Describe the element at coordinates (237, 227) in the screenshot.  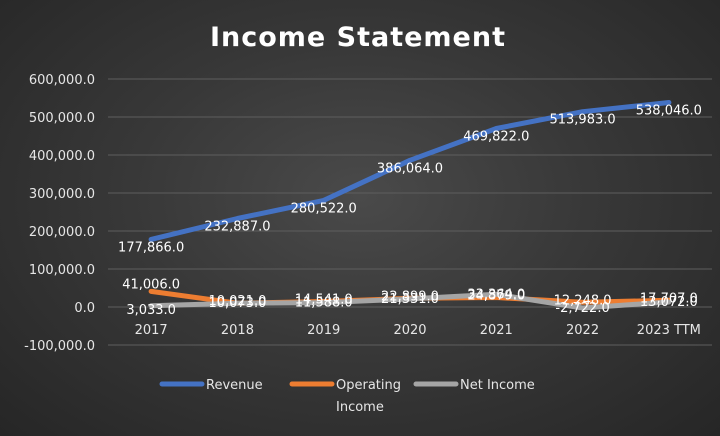
I see `data-label: 232,887.0` at that location.